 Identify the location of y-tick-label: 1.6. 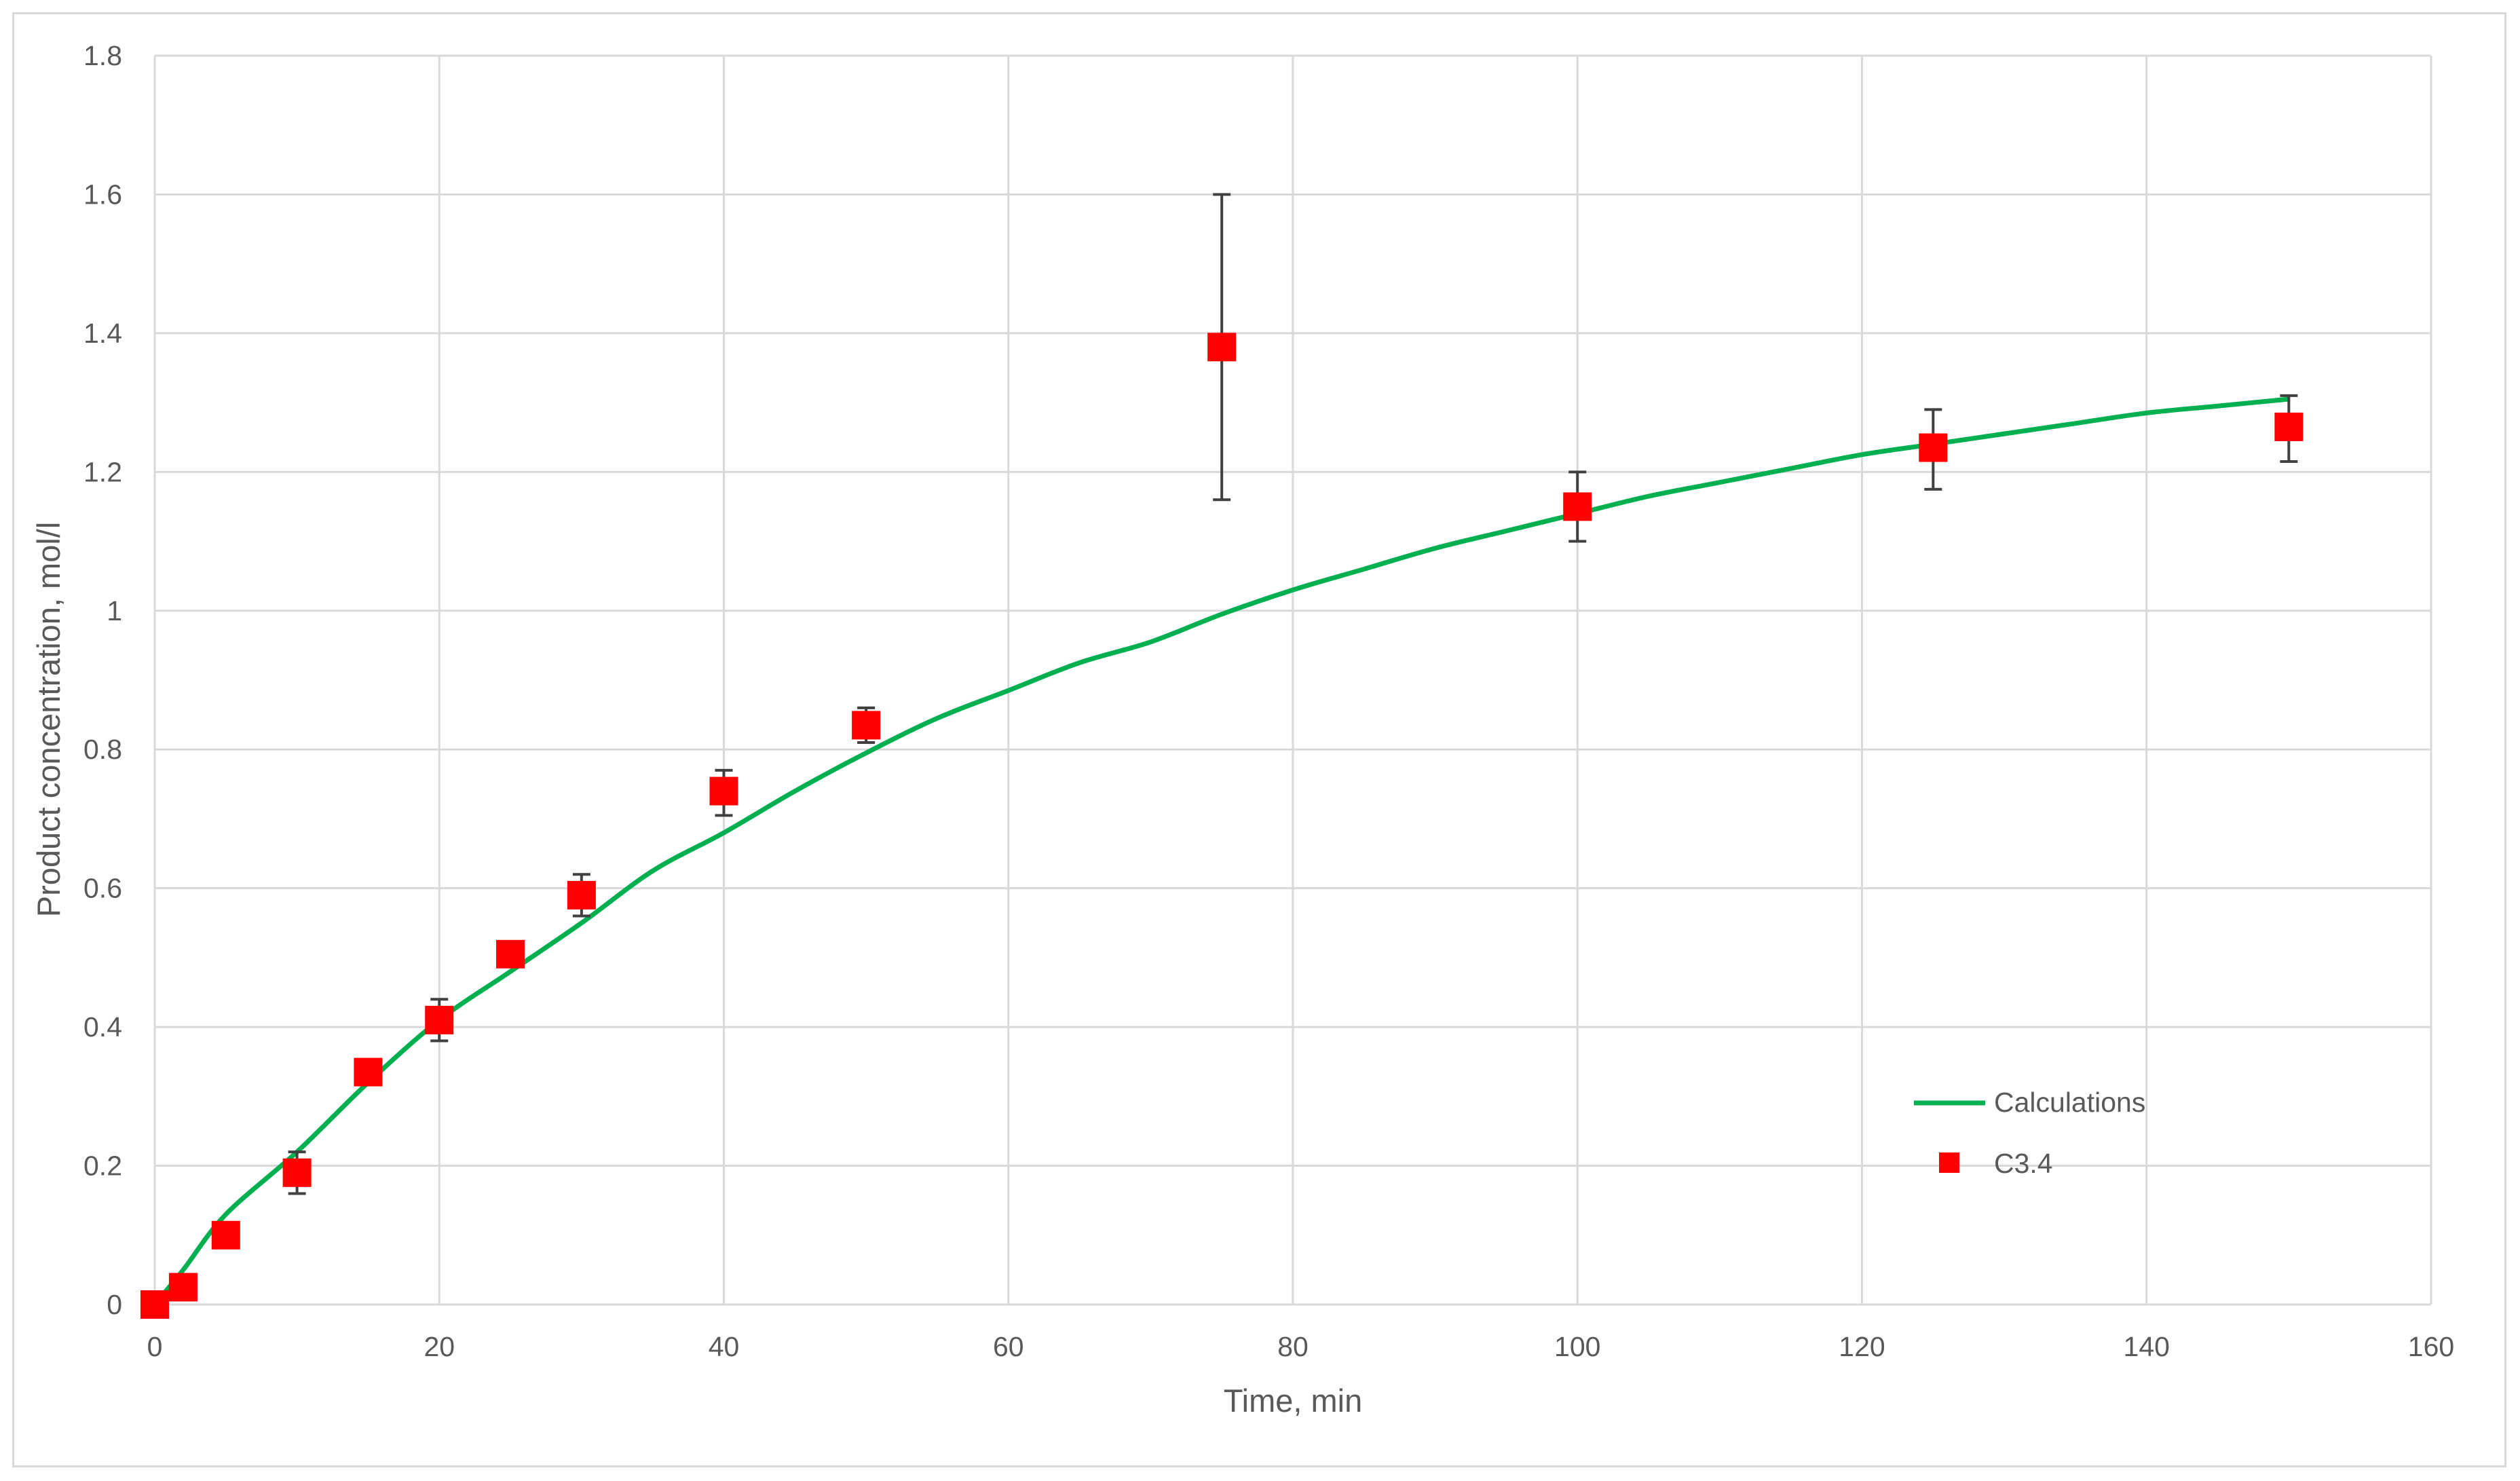
(102, 194).